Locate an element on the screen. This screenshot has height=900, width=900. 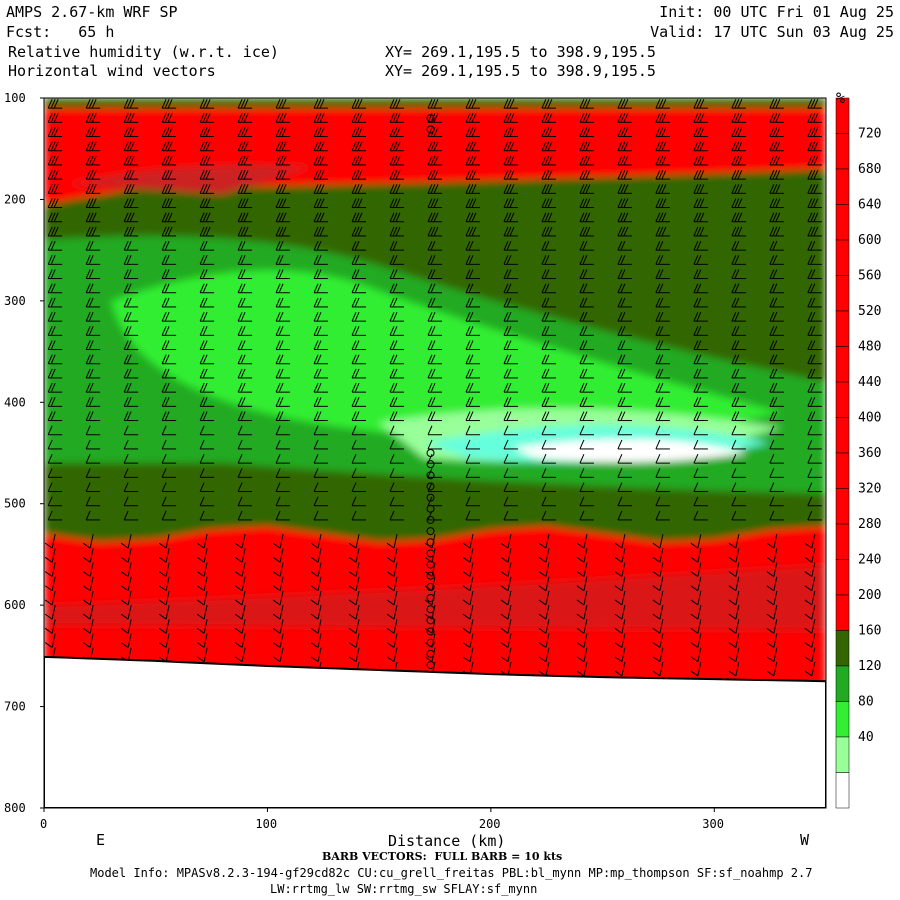
field-name-1: Relative humidity (w.r.t. ice) is located at coordinates (143, 52).